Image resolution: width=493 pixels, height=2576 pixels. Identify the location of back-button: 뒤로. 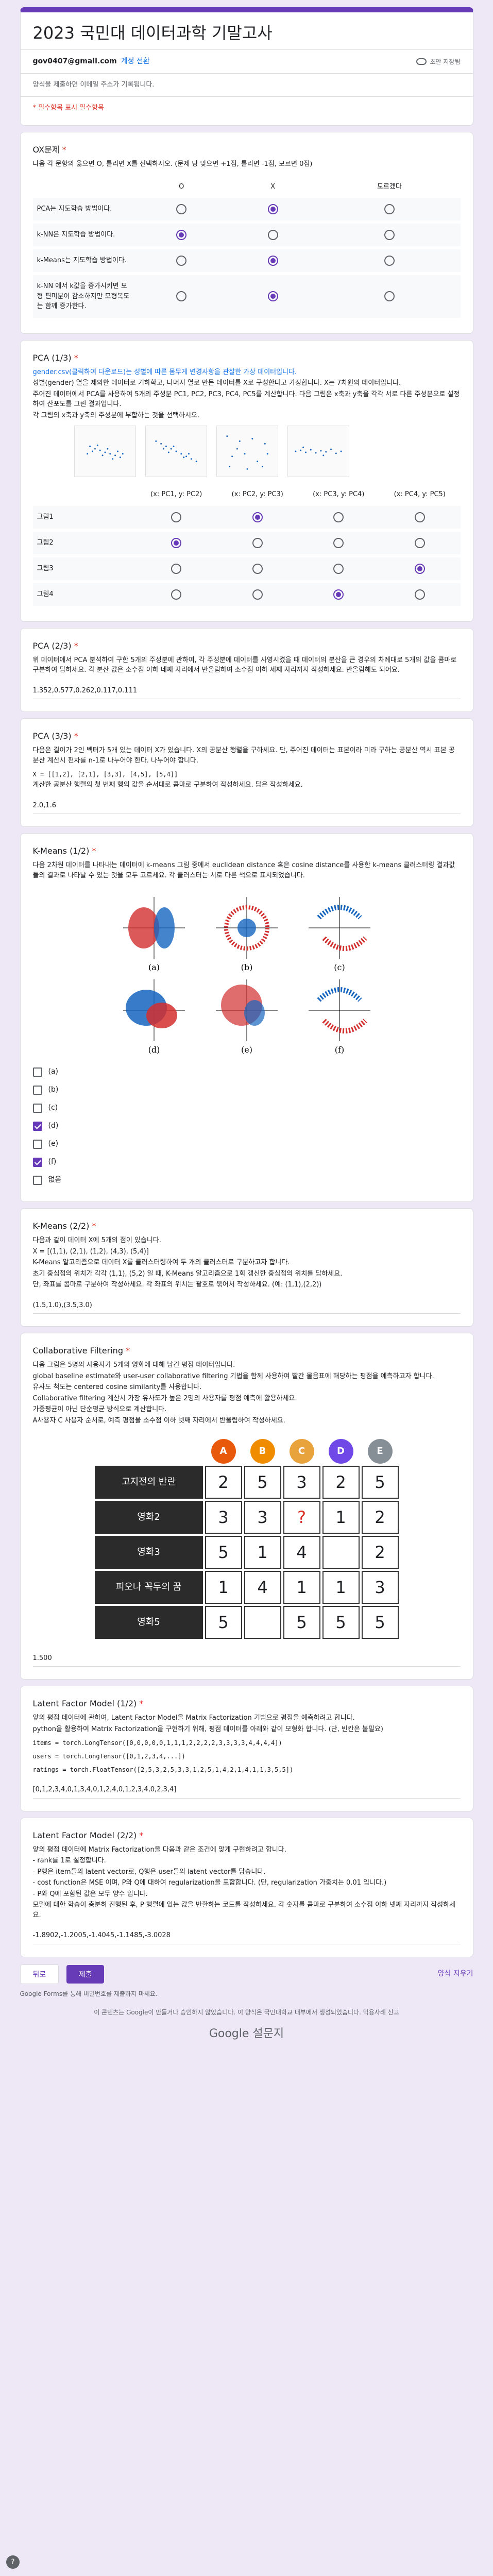
(39, 1974).